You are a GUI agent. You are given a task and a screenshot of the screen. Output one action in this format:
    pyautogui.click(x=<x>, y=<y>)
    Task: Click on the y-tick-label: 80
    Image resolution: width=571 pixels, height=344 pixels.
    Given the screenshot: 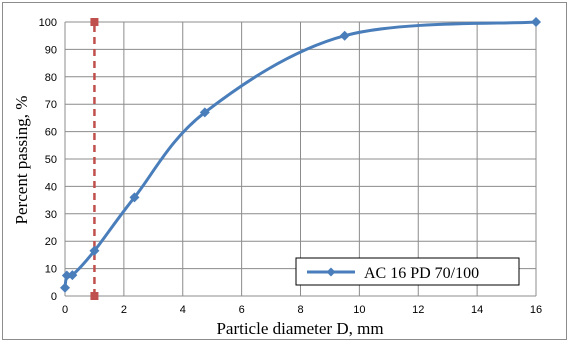 What is the action you would take?
    pyautogui.click(x=51, y=78)
    